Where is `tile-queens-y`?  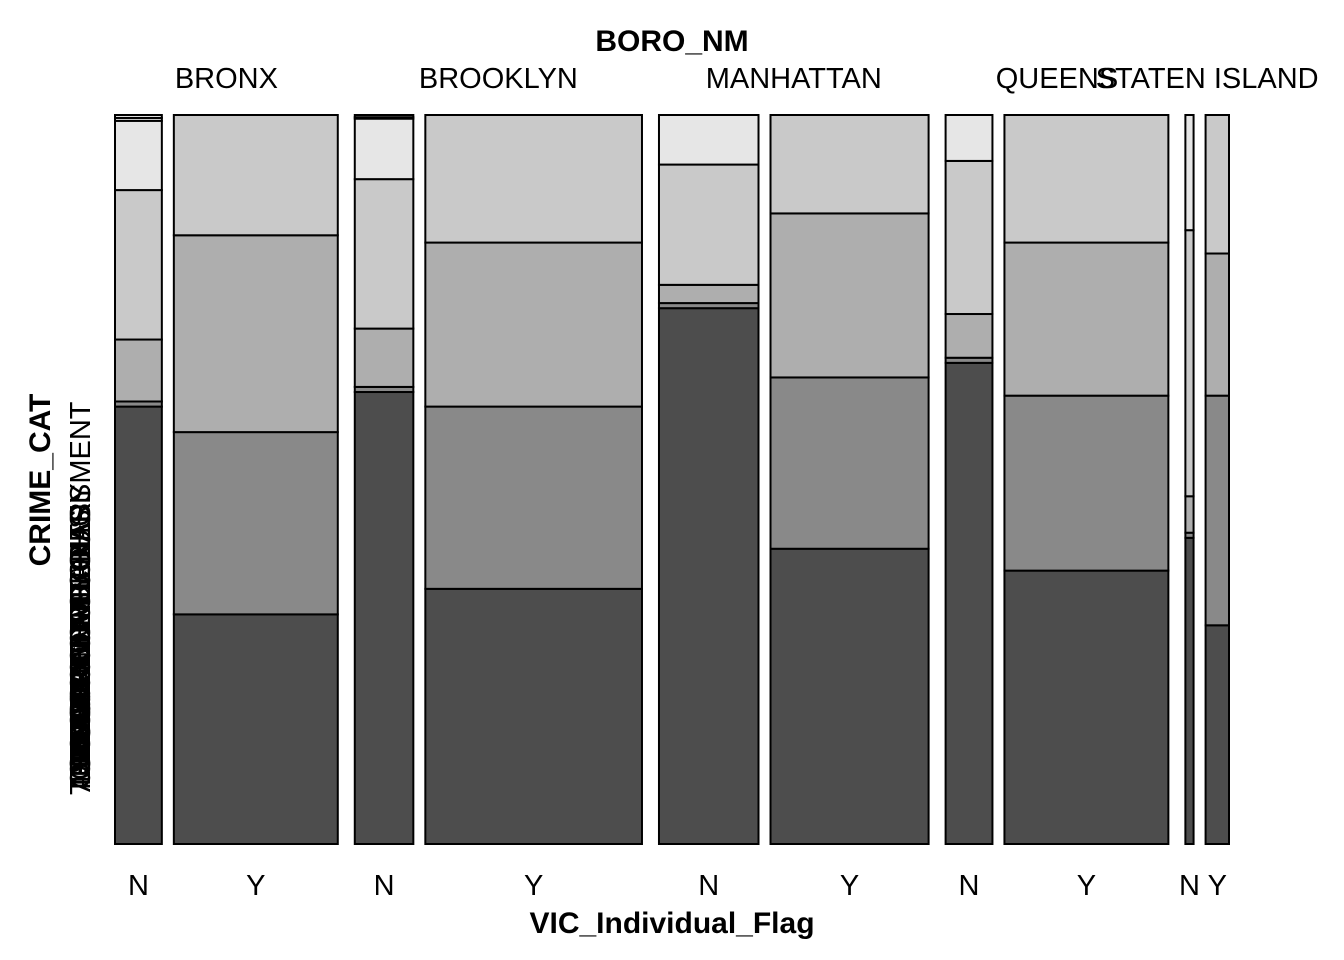 tile-queens-y is located at coordinates (1086, 479).